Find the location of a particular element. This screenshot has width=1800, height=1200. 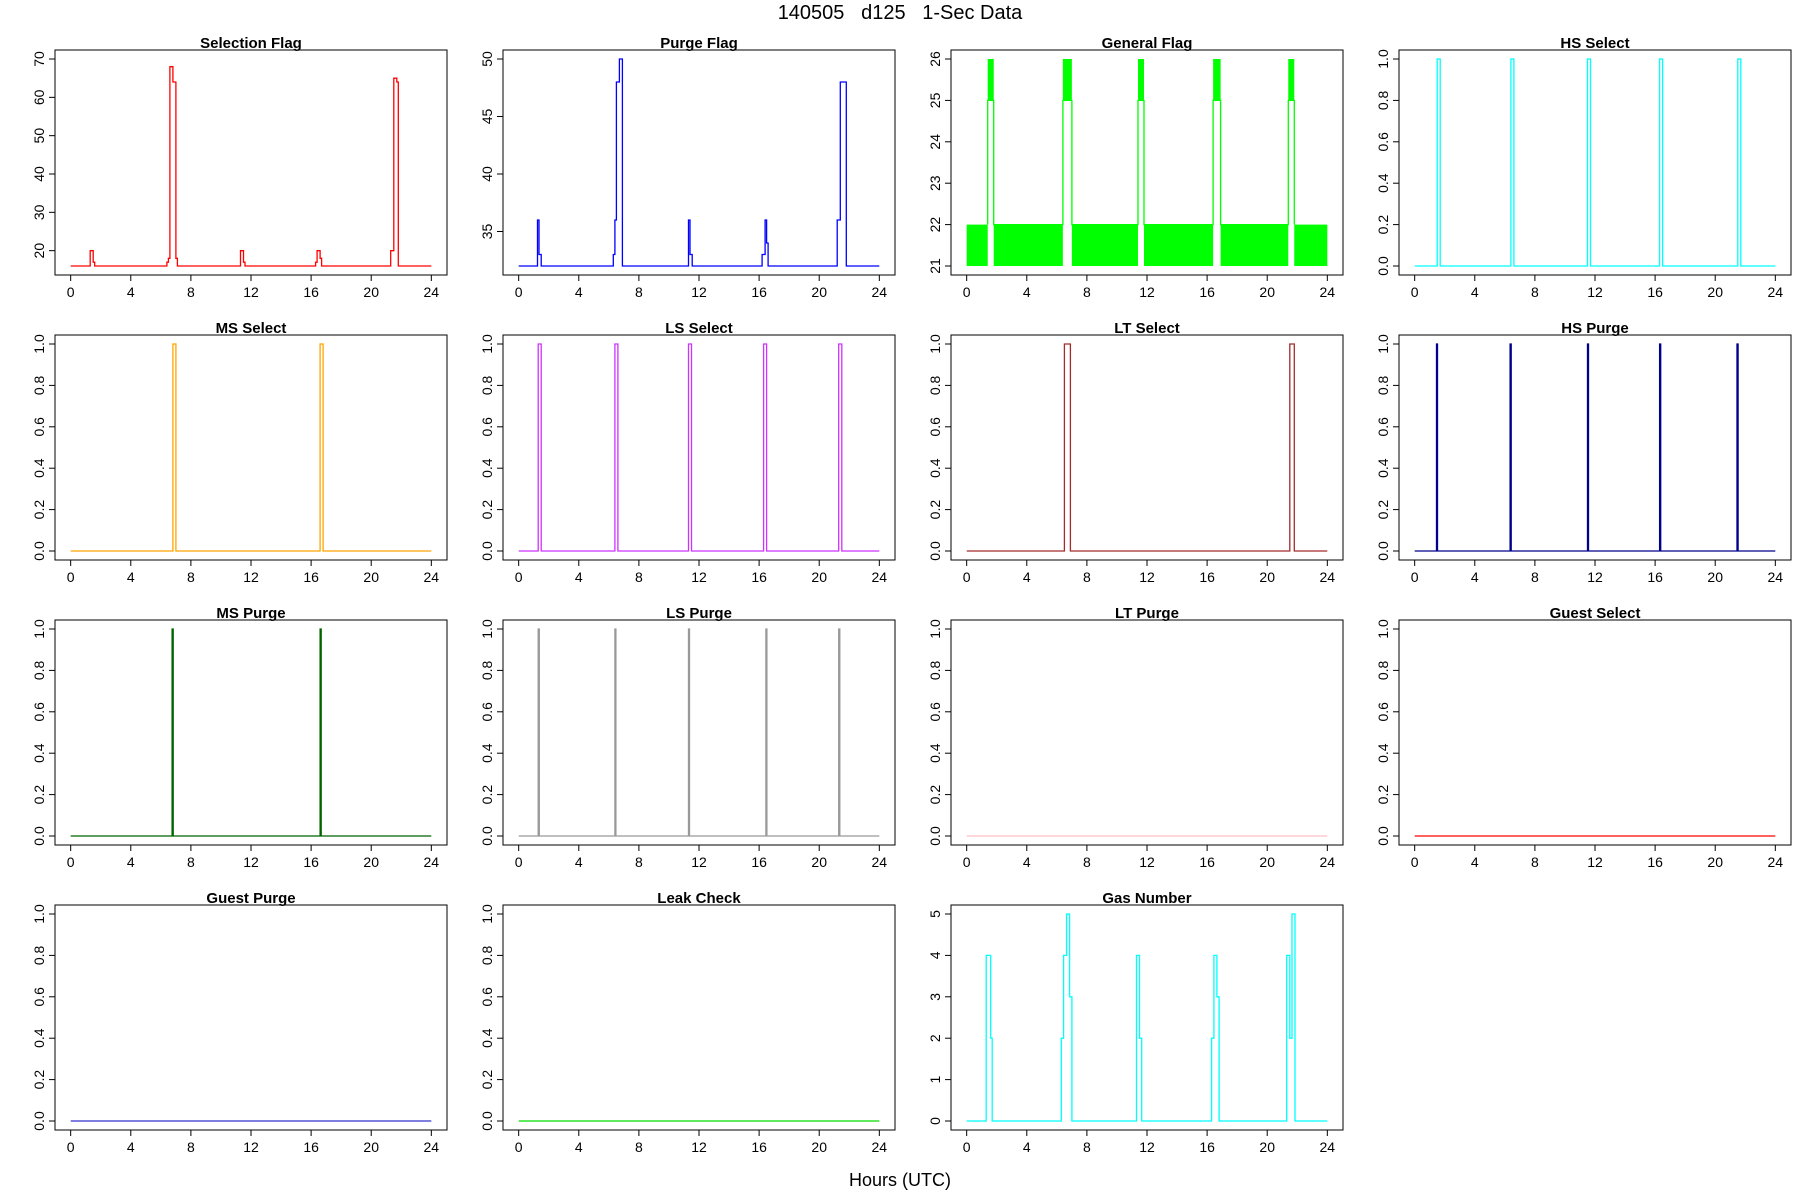

panel-1: Selection Flag 0 4 8 12 16 20 24 20 30 40 50 60 70 is located at coordinates (239, 167).